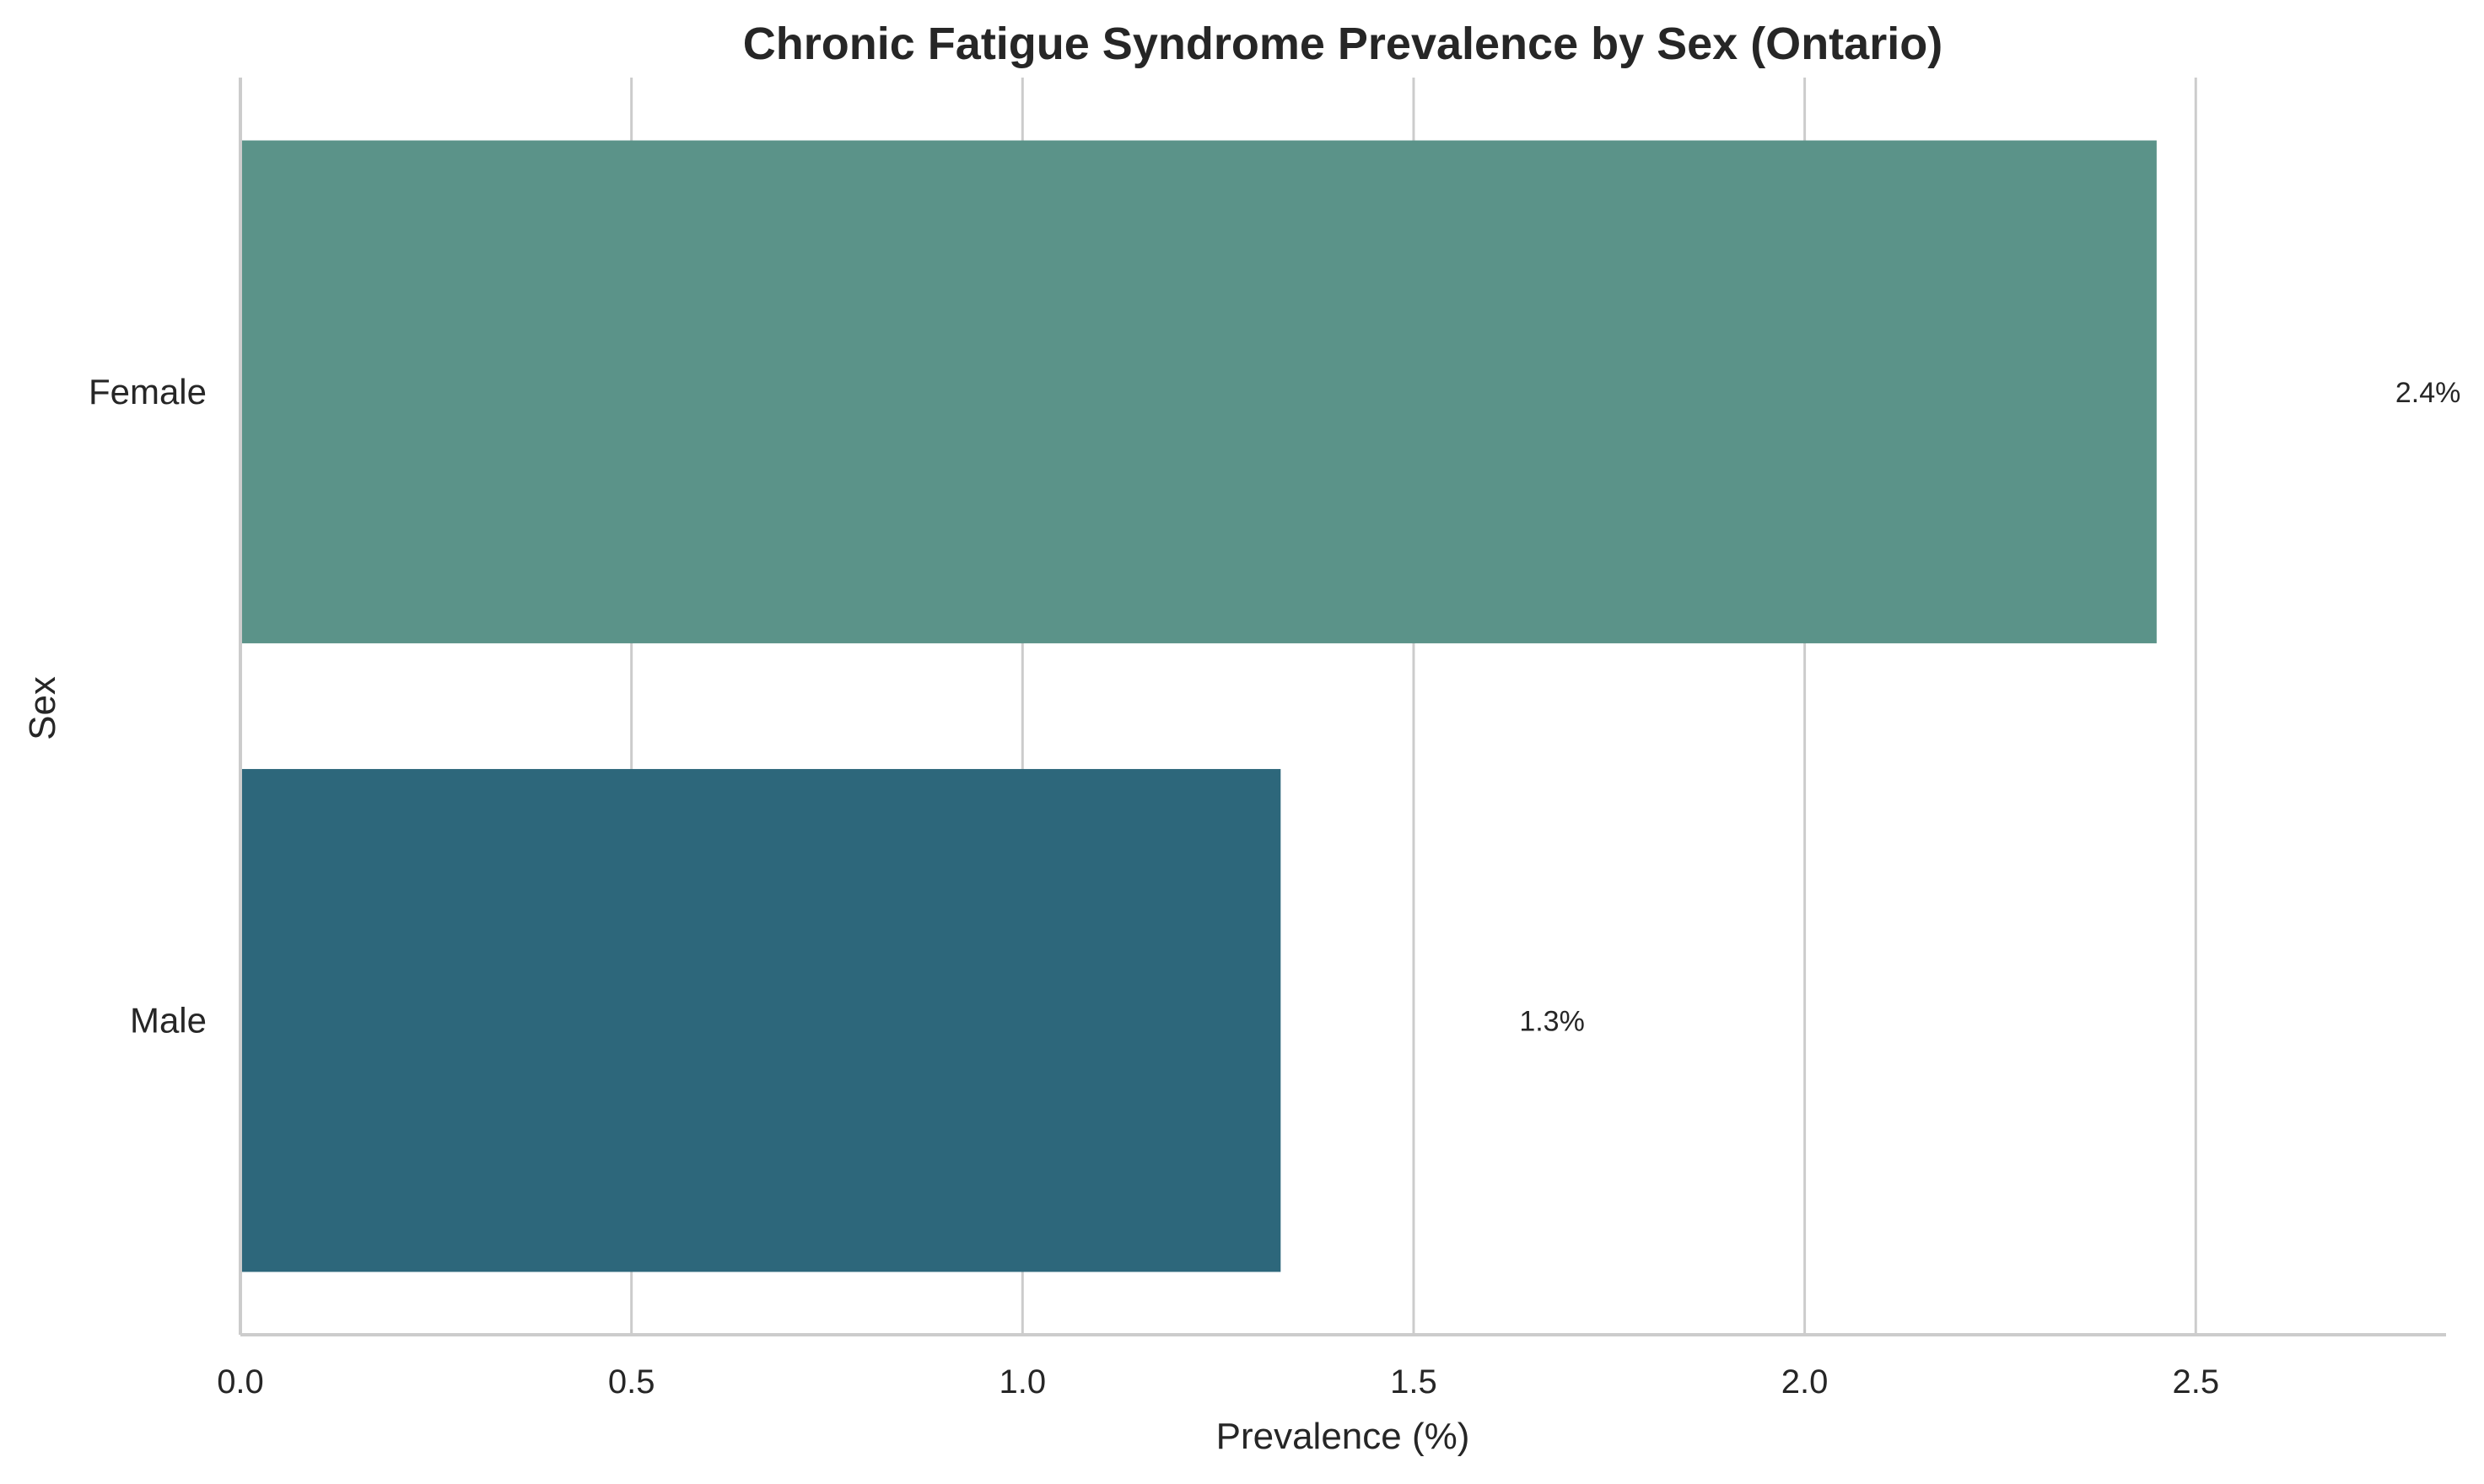 The image size is (2484, 1484). Describe the element at coordinates (1552, 1021) in the screenshot. I see `data-label: 1.3%` at that location.